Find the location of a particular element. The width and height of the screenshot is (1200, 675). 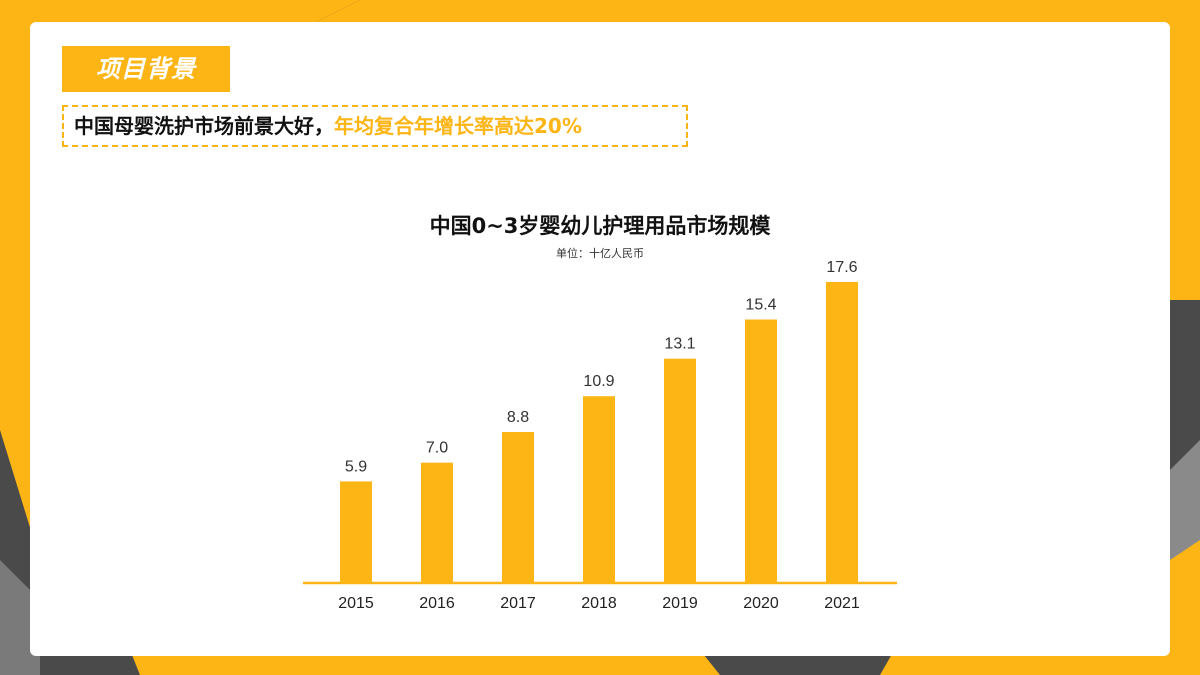

headline-box: 中国母婴洗护市场前景大好，年均复合年增长率高达20% is located at coordinates (375, 126).